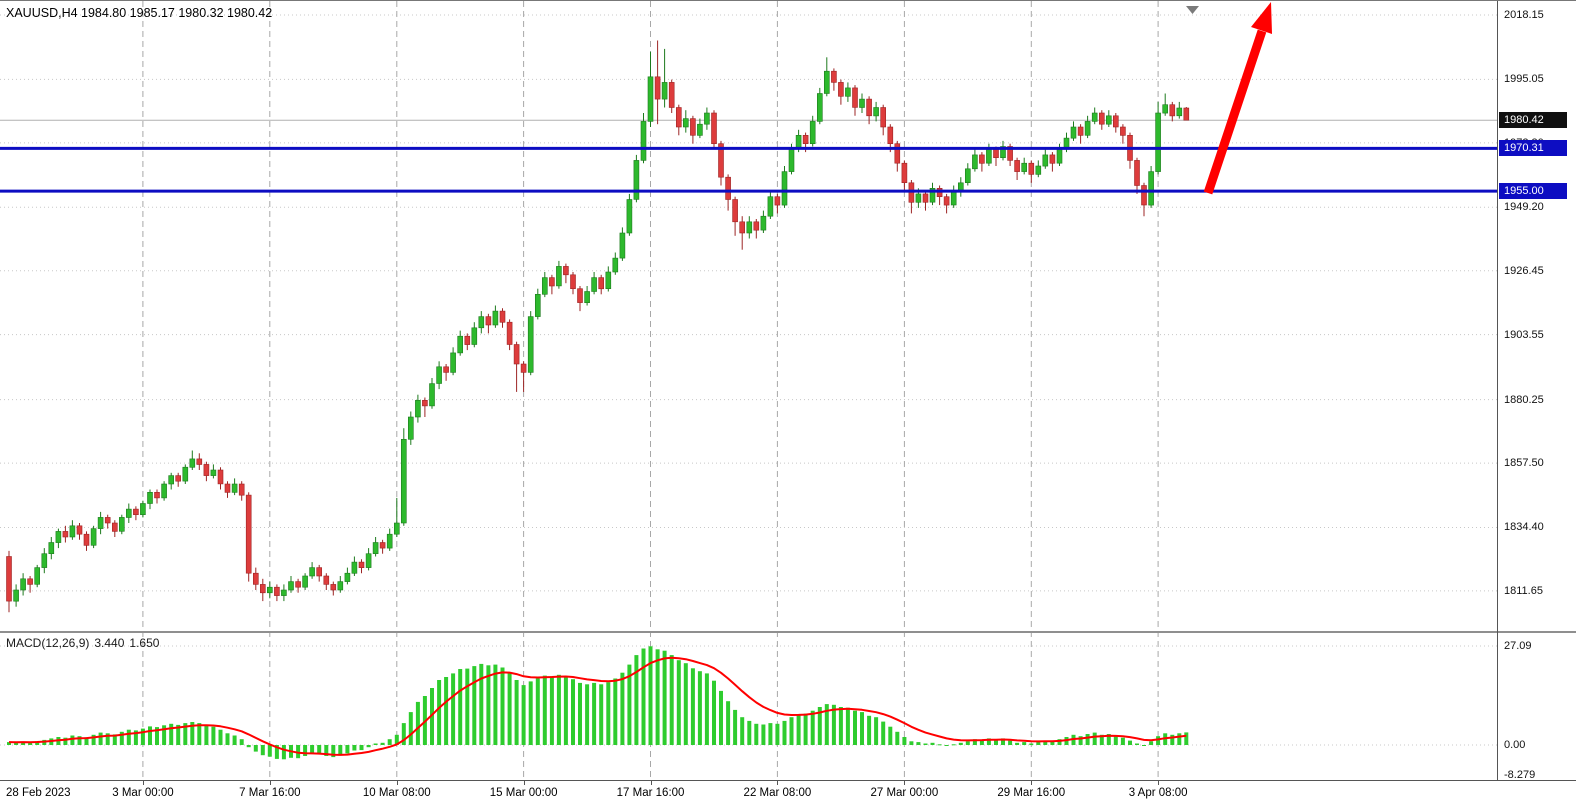 This screenshot has height=811, width=1576. Describe the element at coordinates (1518, 646) in the screenshot. I see `macd-axis-label: 27.09` at that location.